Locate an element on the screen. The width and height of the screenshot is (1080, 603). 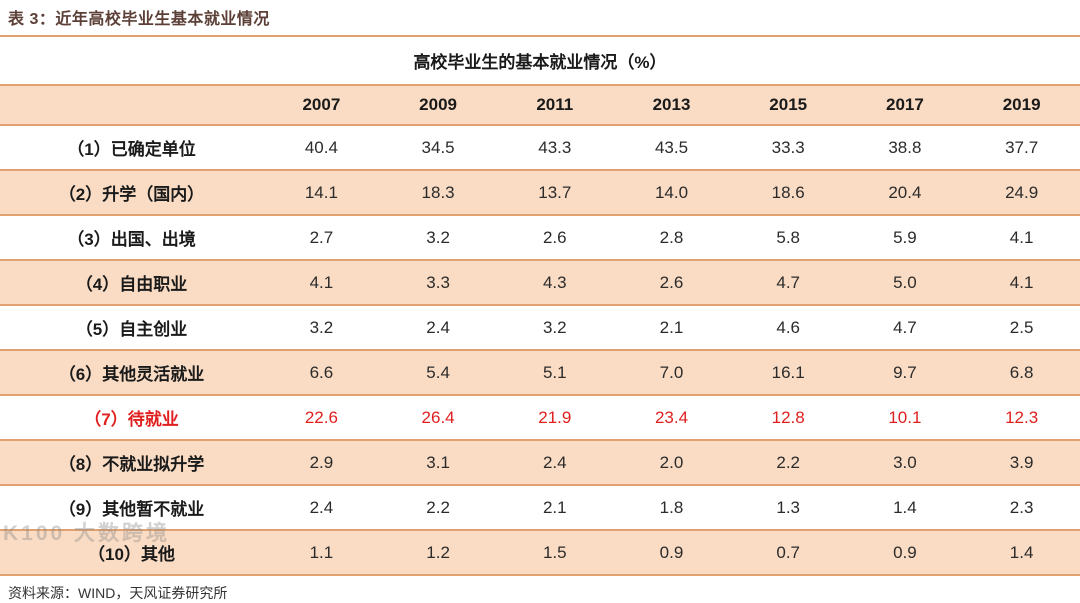
source-note: 资料来源：WIND，天风证券研究所 is located at coordinates (118, 593).